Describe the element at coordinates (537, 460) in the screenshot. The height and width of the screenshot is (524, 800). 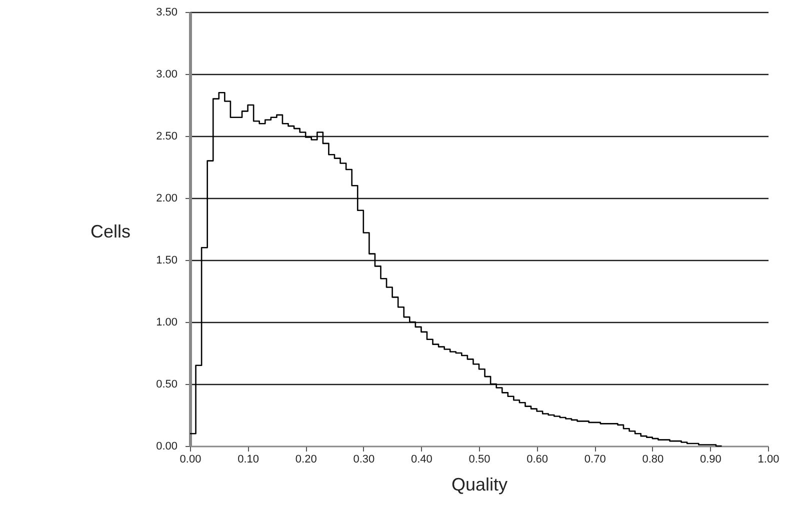
I see `x-tick-label: 0.60` at that location.